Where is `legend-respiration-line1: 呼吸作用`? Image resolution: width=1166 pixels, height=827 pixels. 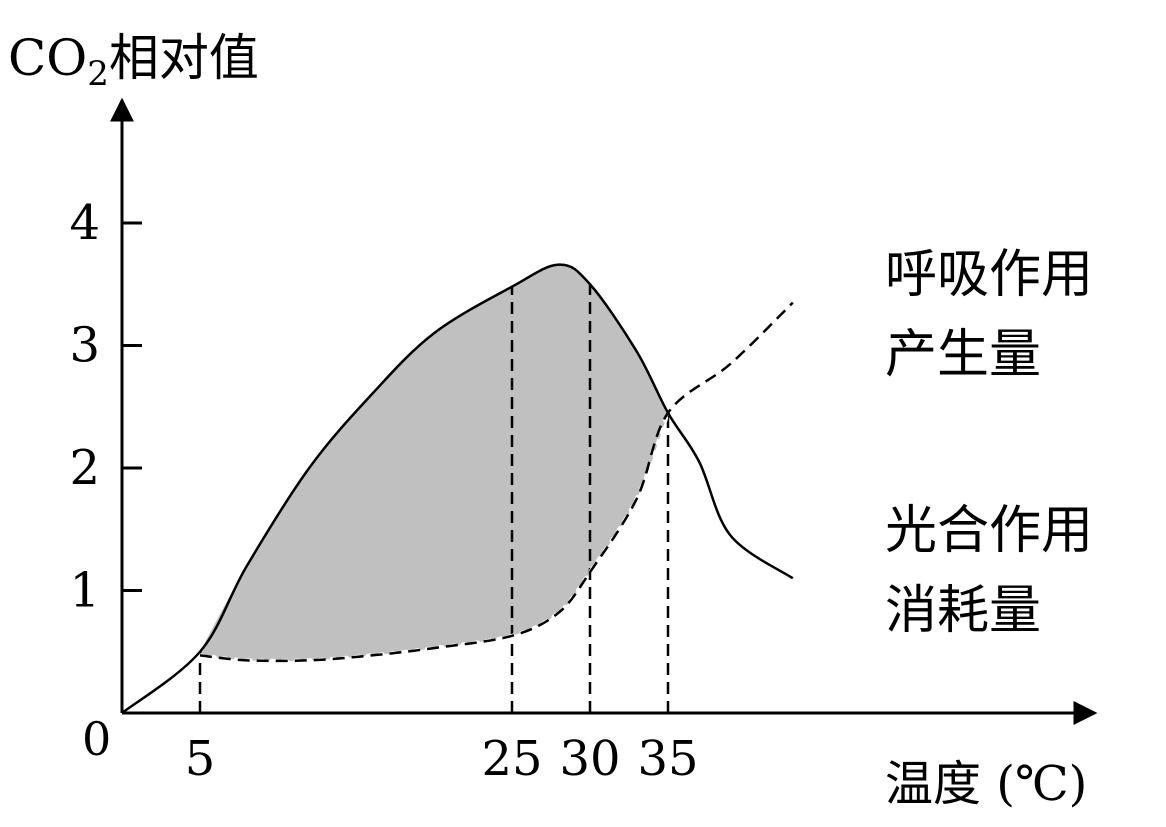 legend-respiration-line1: 呼吸作用 is located at coordinates (989, 275).